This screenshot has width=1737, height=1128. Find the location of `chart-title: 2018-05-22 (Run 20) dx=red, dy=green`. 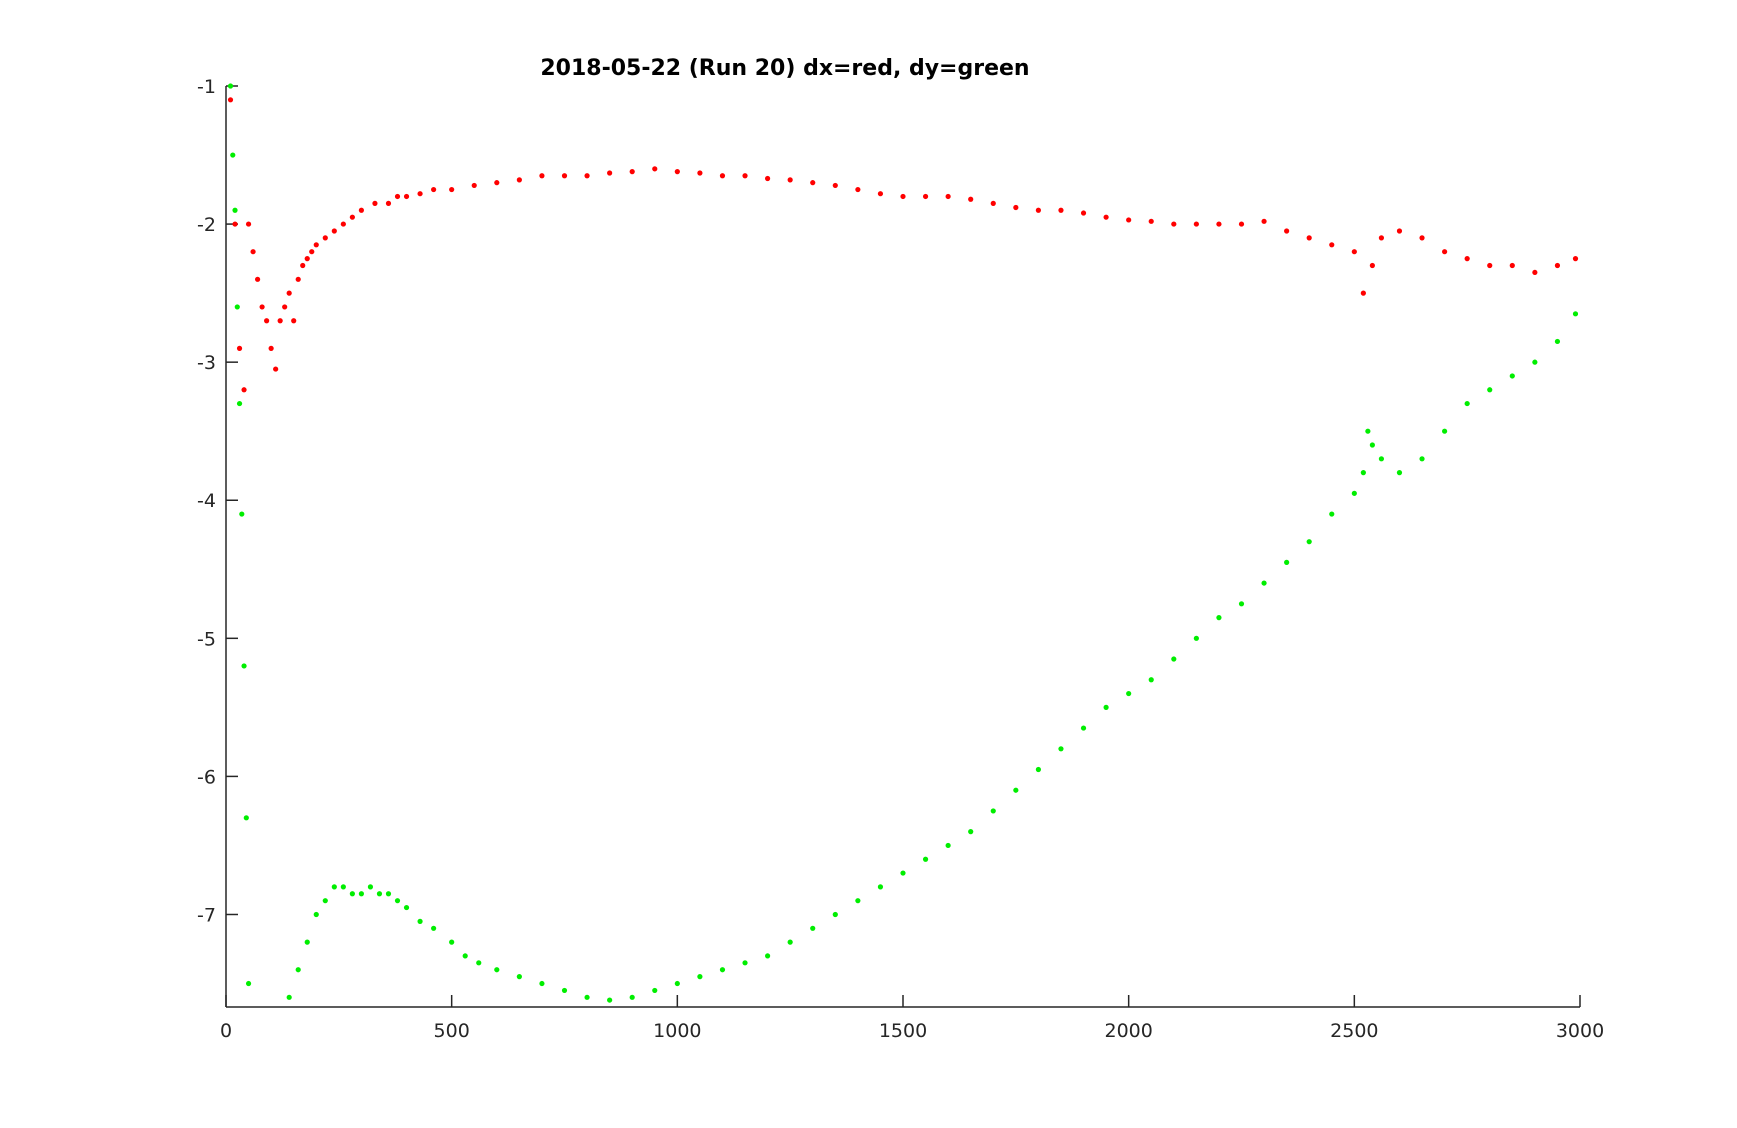

chart-title: 2018-05-22 (Run 20) dx=red, dy=green is located at coordinates (784, 68).